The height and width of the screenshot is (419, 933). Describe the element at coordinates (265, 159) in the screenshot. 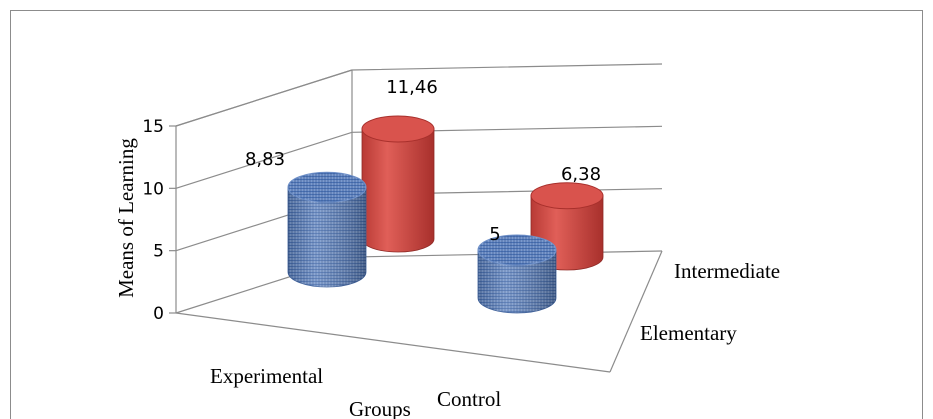

I see `data-label: 8,83` at that location.